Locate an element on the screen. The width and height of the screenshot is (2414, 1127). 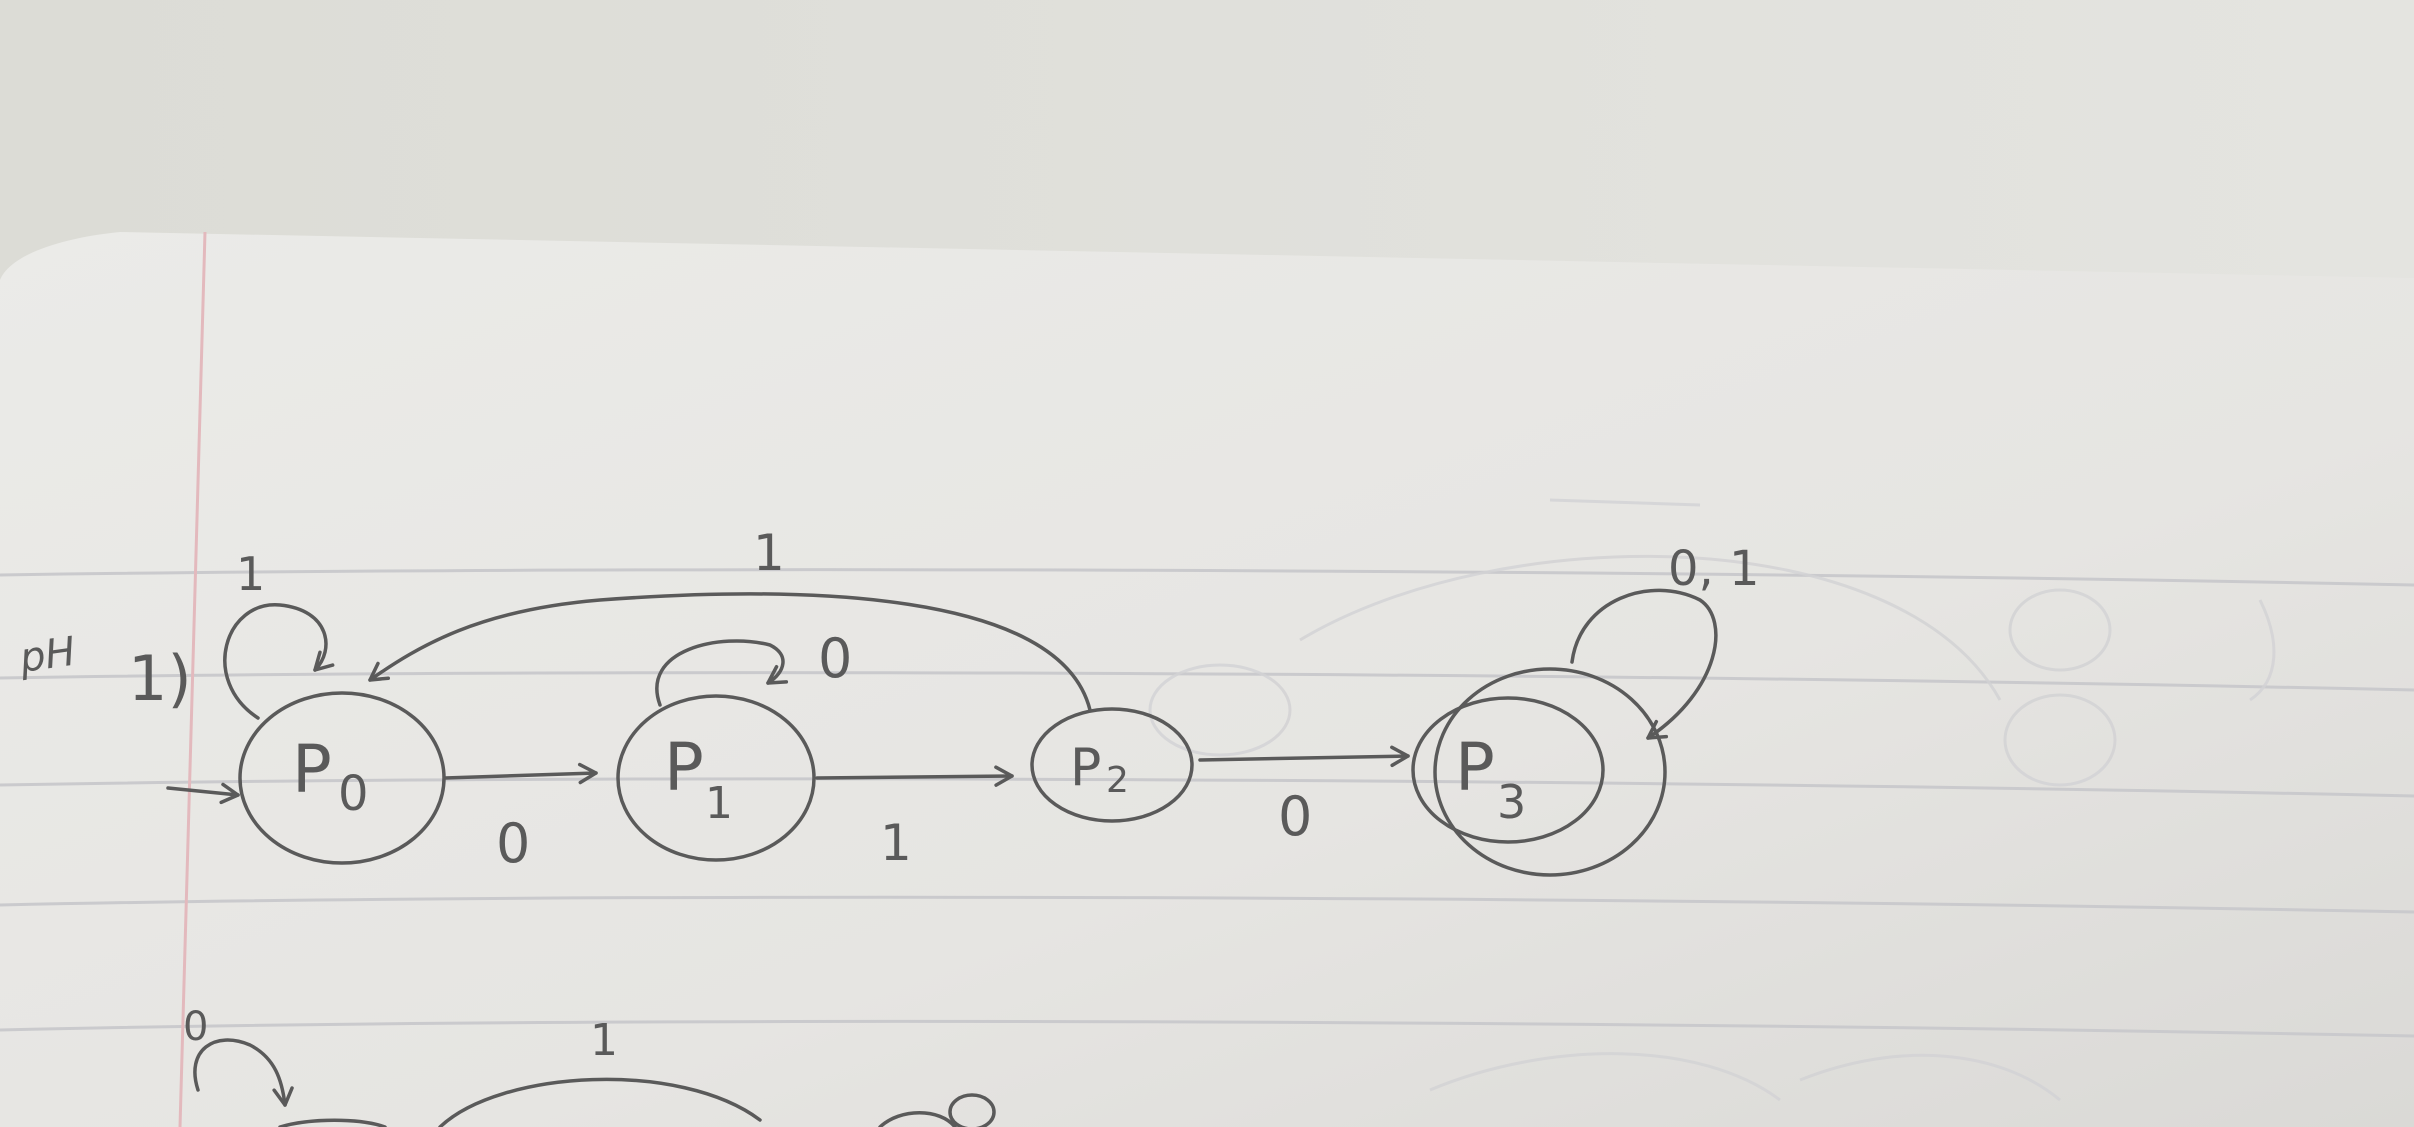
state-p3-label: P is located at coordinates (1475, 767).